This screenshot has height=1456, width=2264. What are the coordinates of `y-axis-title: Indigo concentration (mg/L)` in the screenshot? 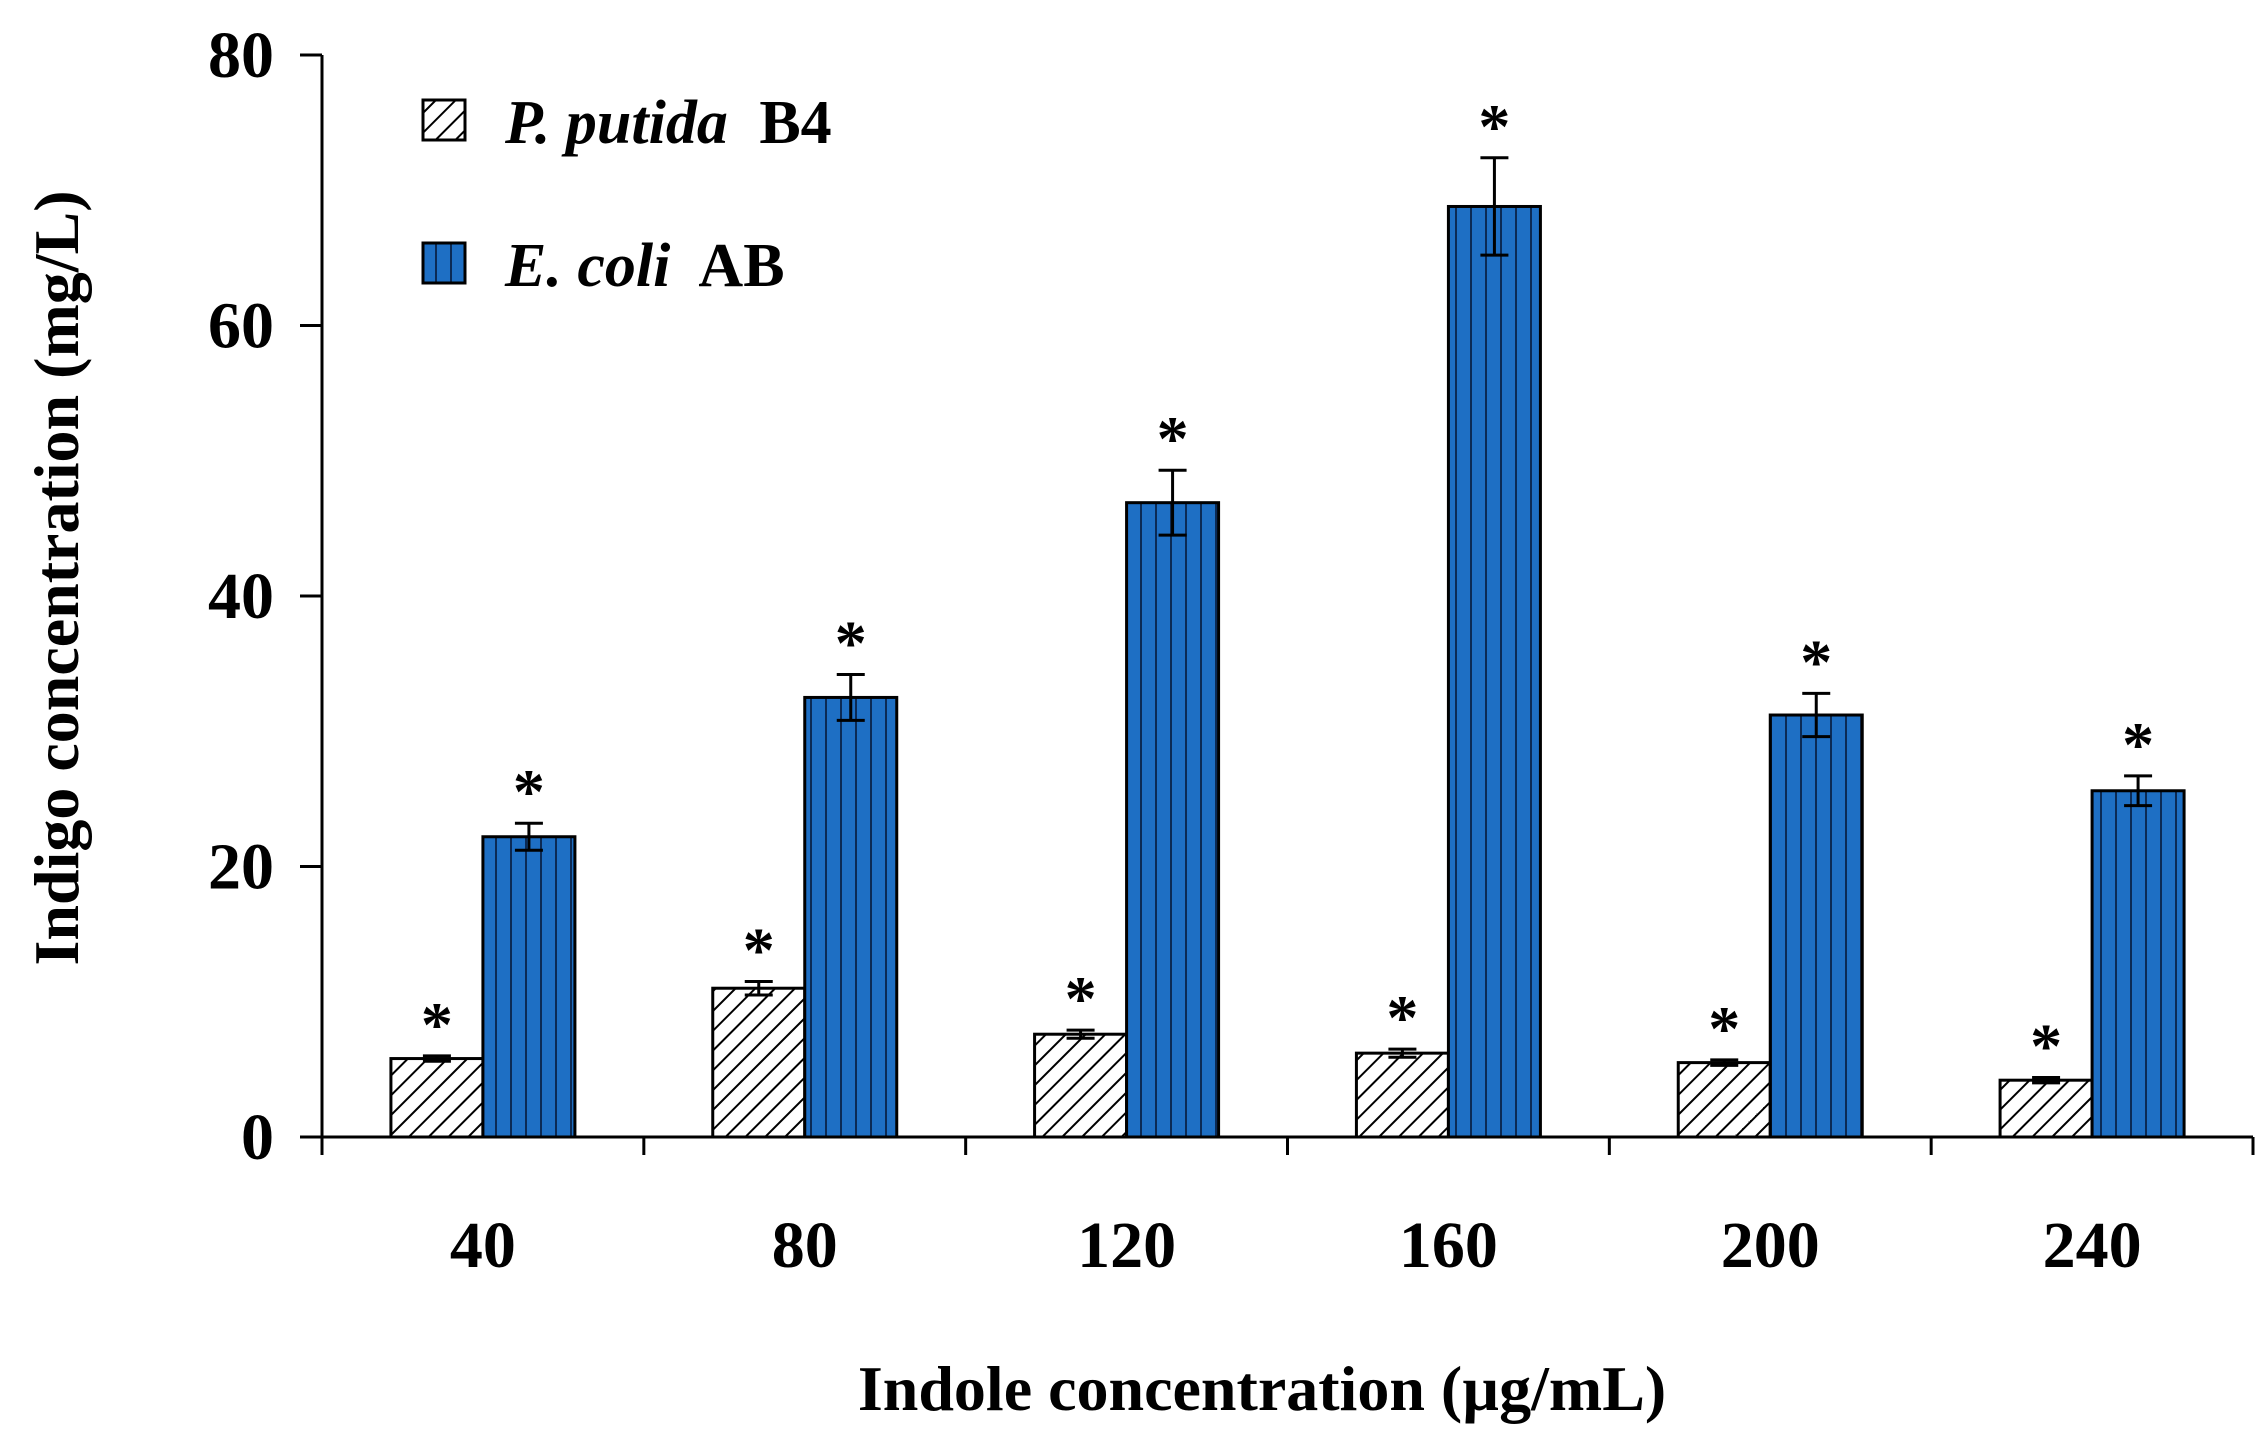 It's located at (56, 577).